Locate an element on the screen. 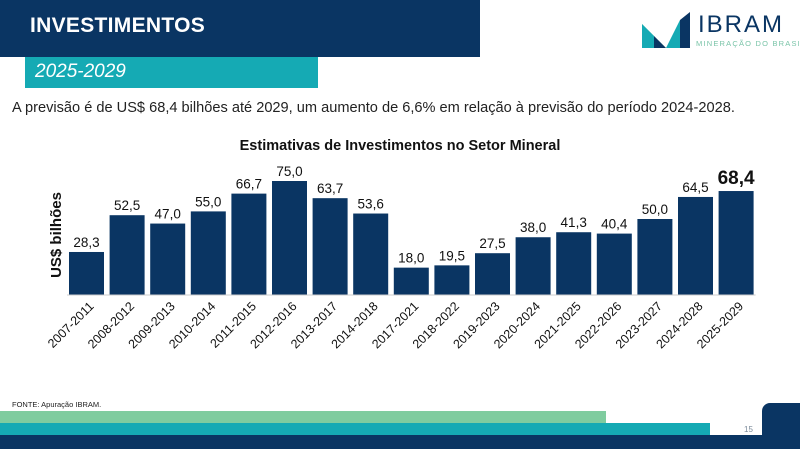 The height and width of the screenshot is (449, 800). period-label: 2025-2029 is located at coordinates (80, 71).